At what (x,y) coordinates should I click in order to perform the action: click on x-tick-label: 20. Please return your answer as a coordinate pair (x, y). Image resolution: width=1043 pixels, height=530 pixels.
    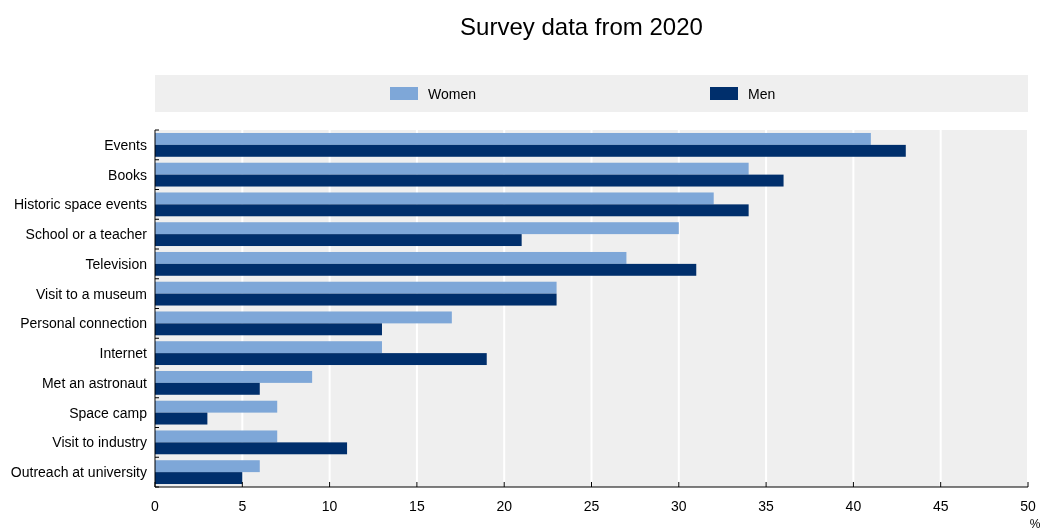
    Looking at the image, I should click on (504, 506).